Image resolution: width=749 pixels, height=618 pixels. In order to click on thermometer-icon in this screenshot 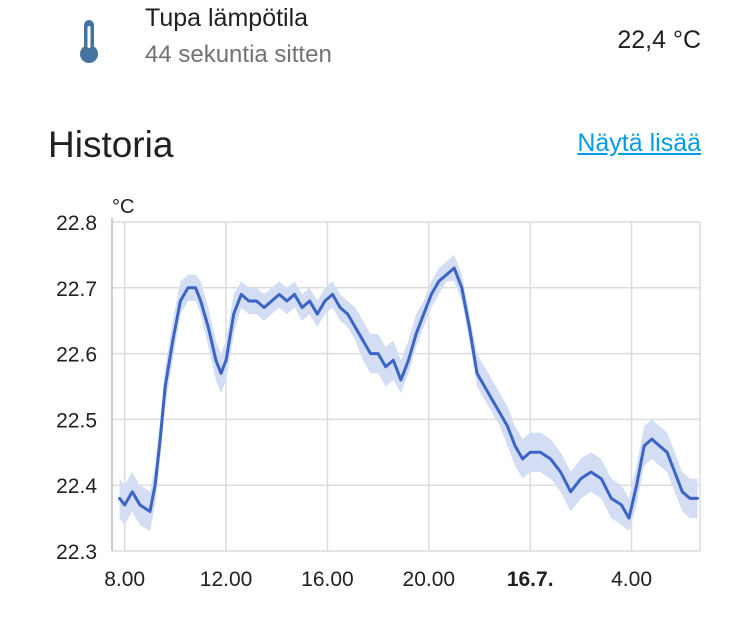, I will do `click(89, 41)`.